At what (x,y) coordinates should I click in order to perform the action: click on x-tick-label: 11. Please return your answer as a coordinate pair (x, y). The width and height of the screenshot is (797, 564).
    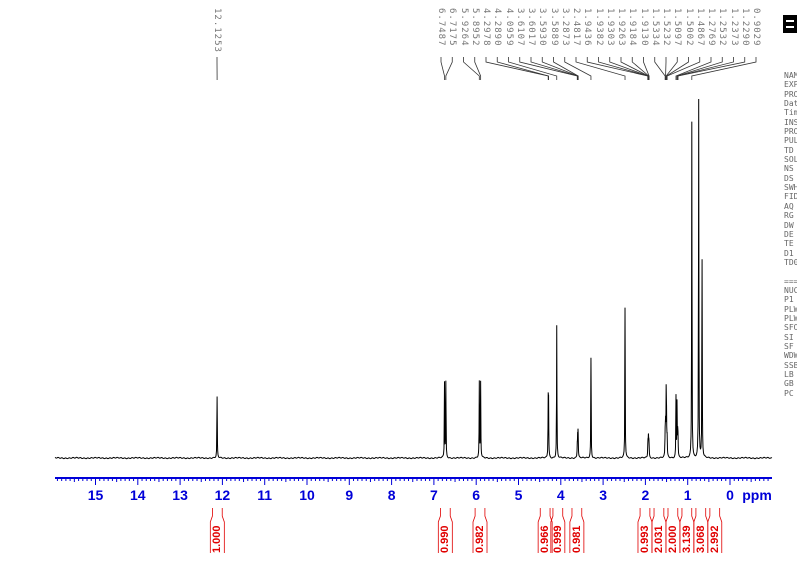
    Looking at the image, I should click on (265, 495).